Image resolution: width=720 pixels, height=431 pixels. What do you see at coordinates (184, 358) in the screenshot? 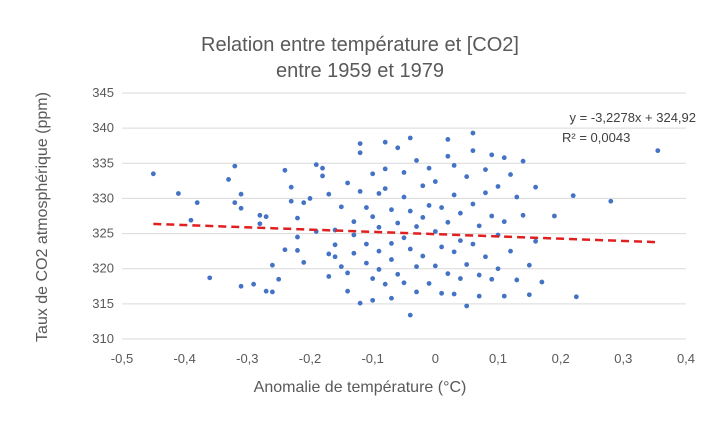
I see `x-tick-label: -0,4` at bounding box center [184, 358].